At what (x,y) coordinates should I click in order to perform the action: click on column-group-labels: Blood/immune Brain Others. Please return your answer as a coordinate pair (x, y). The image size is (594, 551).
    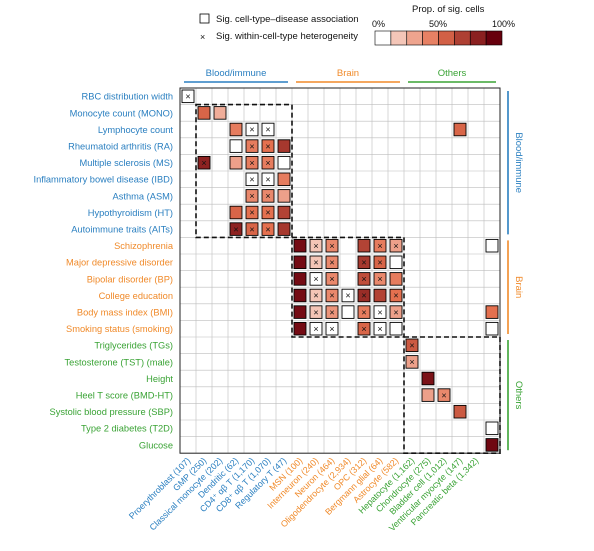
    Looking at the image, I should click on (340, 75).